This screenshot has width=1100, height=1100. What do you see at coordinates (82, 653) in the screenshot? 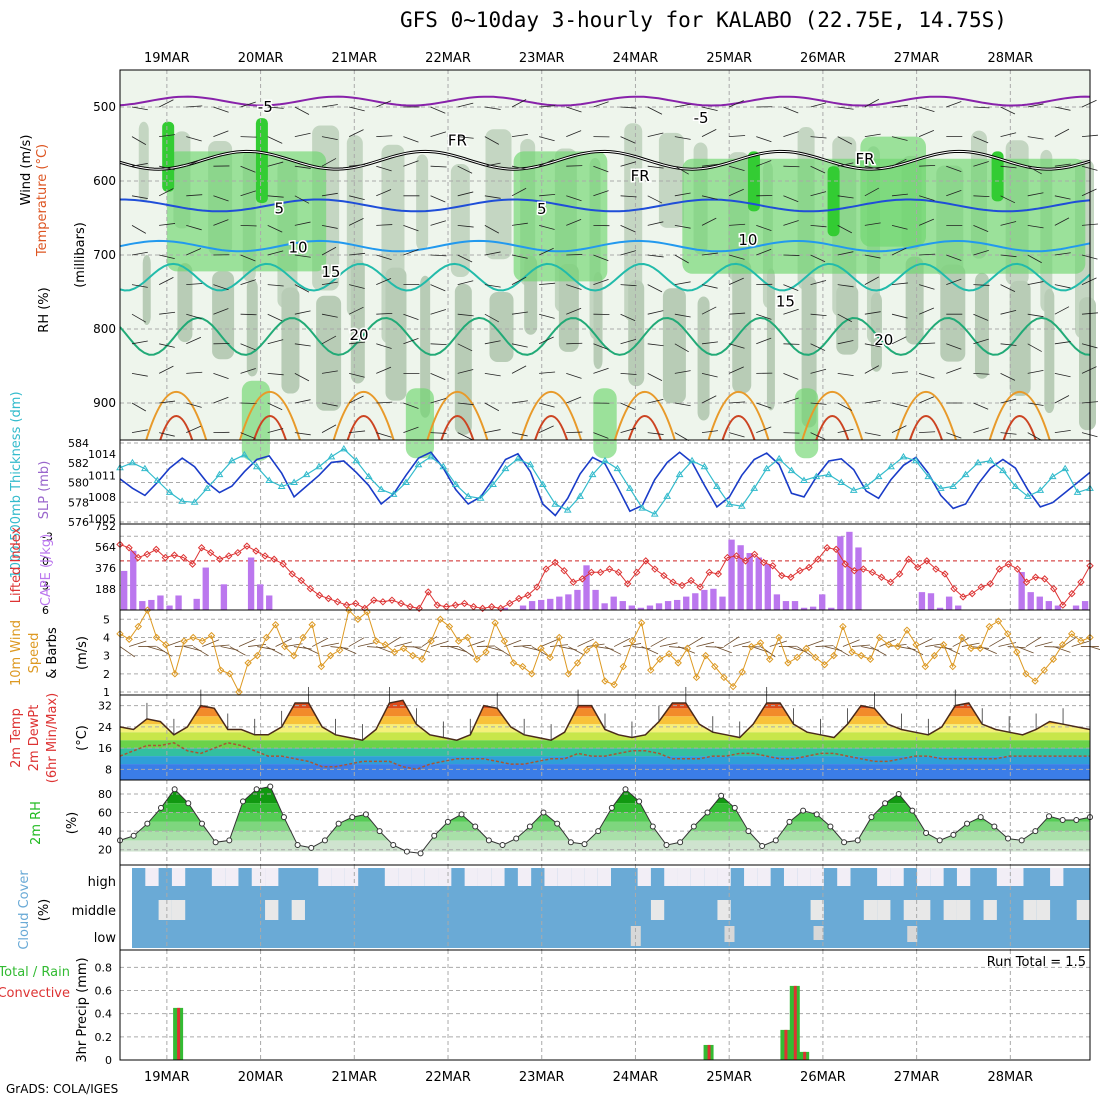
I see `axis-label-wind10-d: (m/s)` at bounding box center [82, 653].